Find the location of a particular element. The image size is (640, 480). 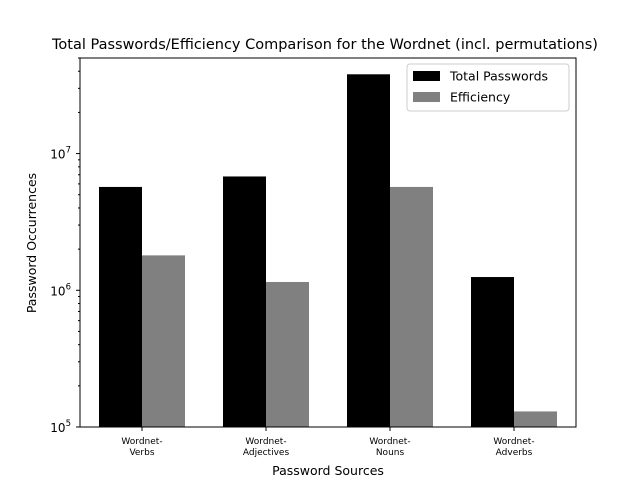

x-tick-label: Verbs is located at coordinates (141, 453).